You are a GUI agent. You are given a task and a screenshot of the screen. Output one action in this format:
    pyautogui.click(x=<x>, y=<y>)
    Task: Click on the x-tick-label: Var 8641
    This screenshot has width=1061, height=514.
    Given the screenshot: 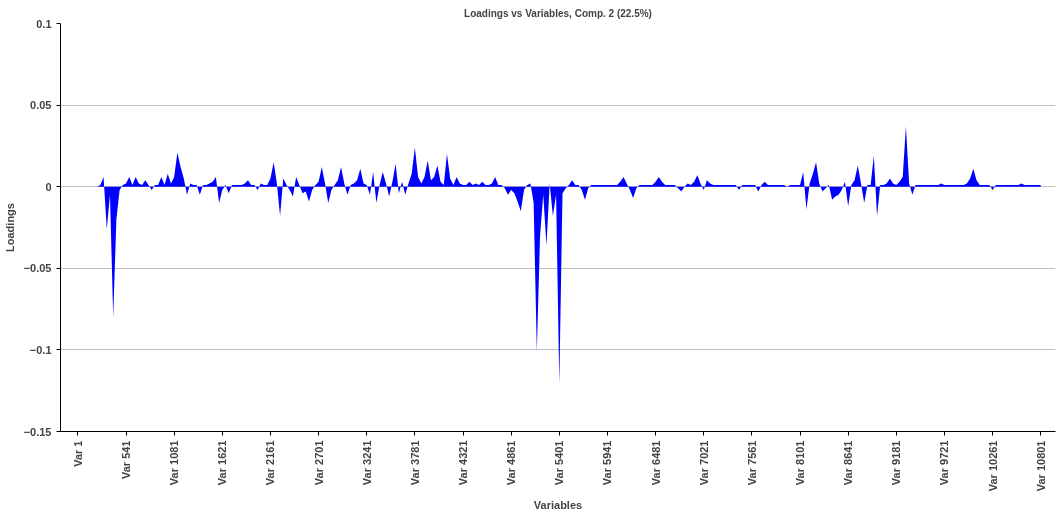 What is the action you would take?
    pyautogui.click(x=848, y=463)
    